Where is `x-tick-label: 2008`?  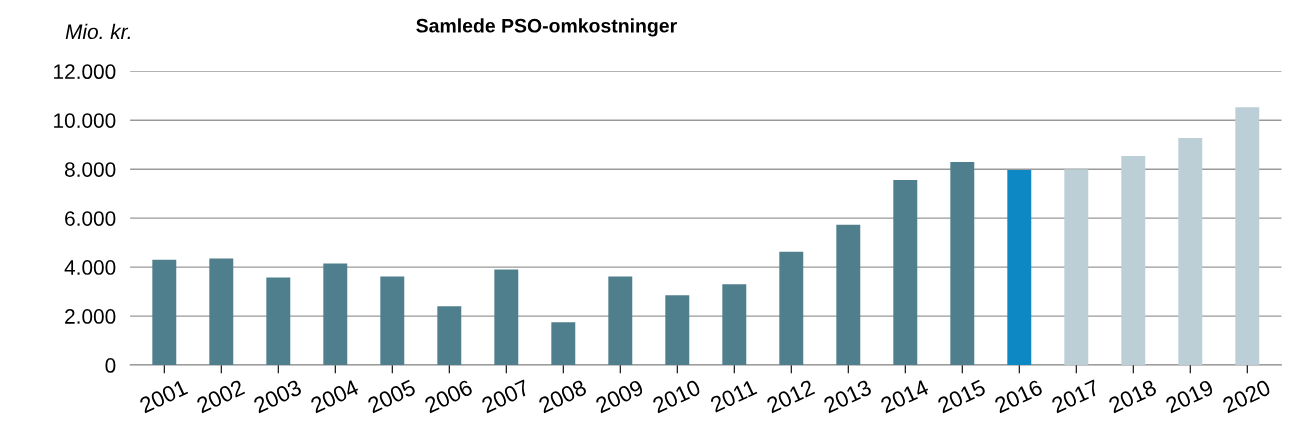 x-tick-label: 2008 is located at coordinates (562, 396).